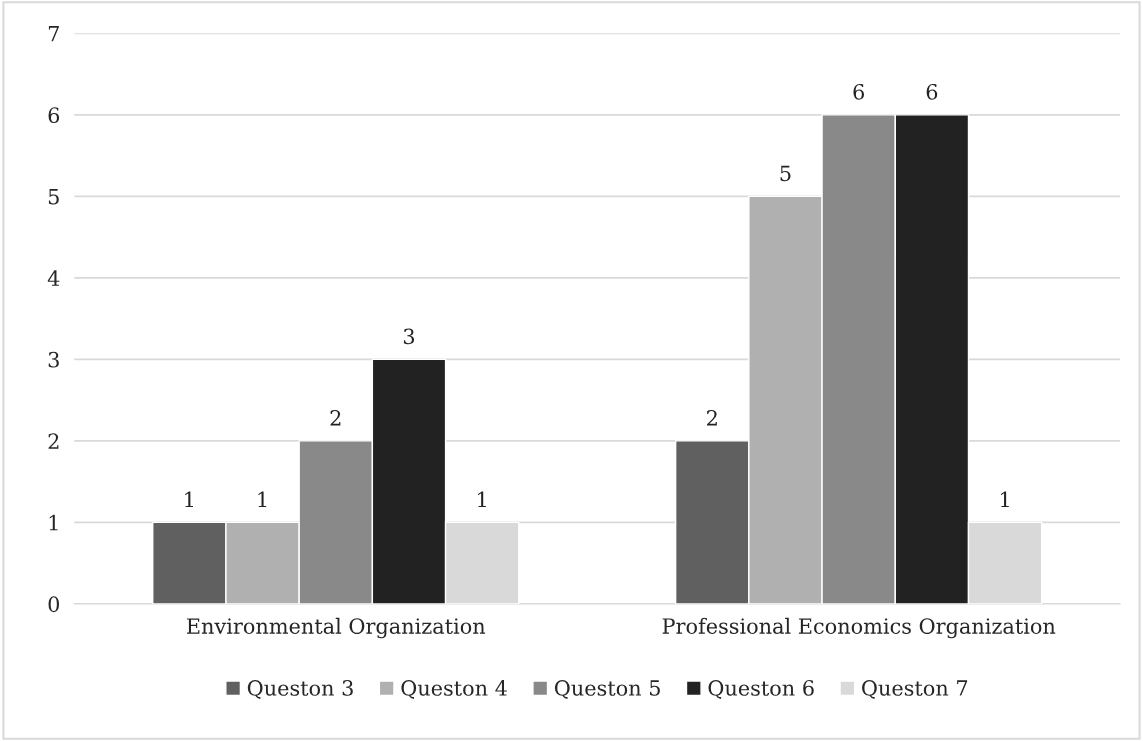 The image size is (1143, 741). What do you see at coordinates (409, 336) in the screenshot?
I see `data-label: 3` at bounding box center [409, 336].